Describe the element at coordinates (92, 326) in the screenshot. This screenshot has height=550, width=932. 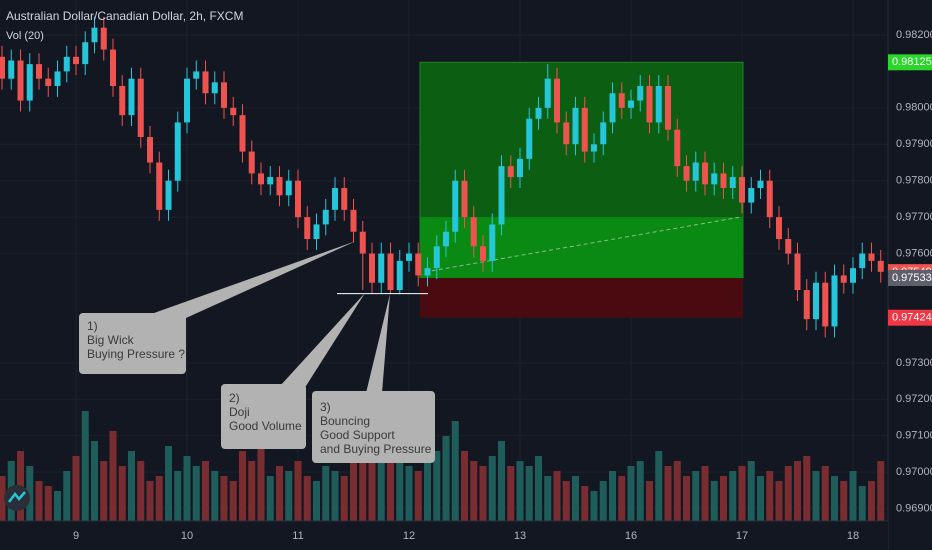
I see `note-text: 1)` at that location.